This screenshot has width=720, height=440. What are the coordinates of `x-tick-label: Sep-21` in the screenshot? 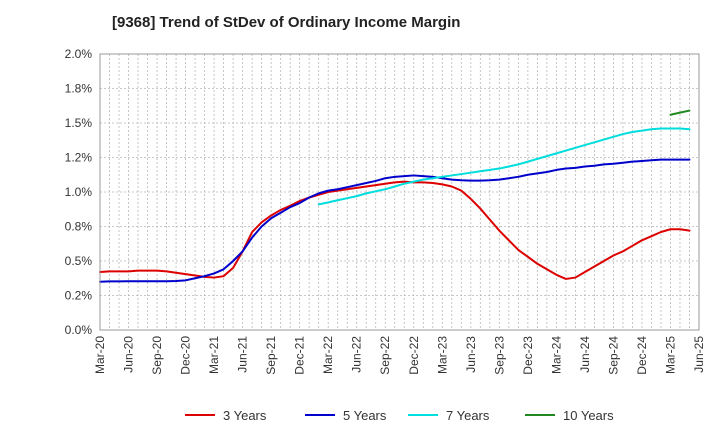 It's located at (271, 355).